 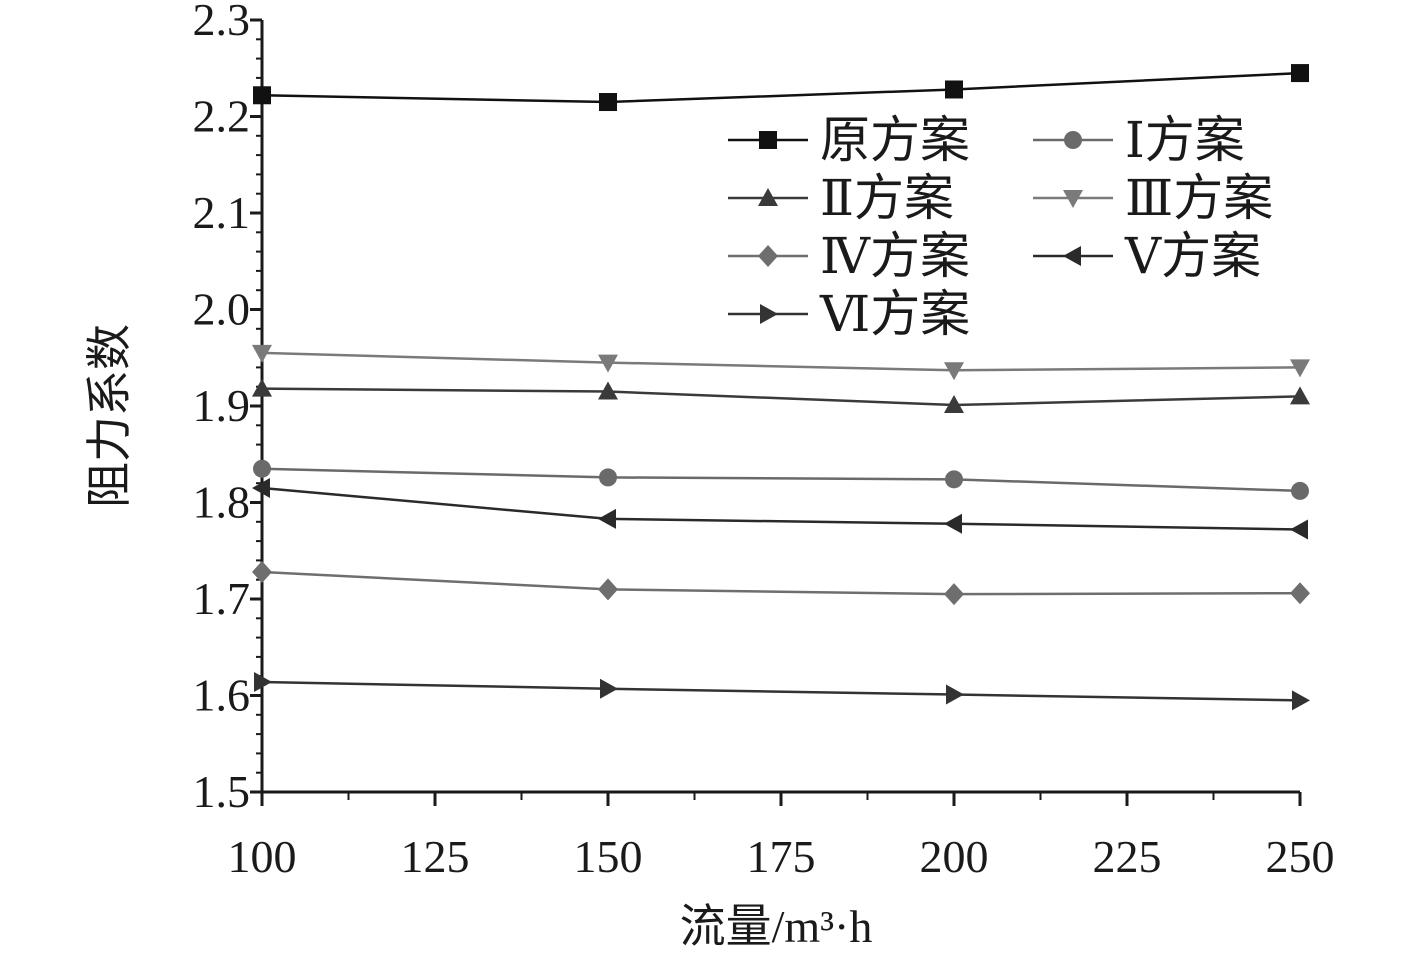 I want to click on legend-item-Ⅱ方案: Ⅱ方案, so click(x=841, y=198).